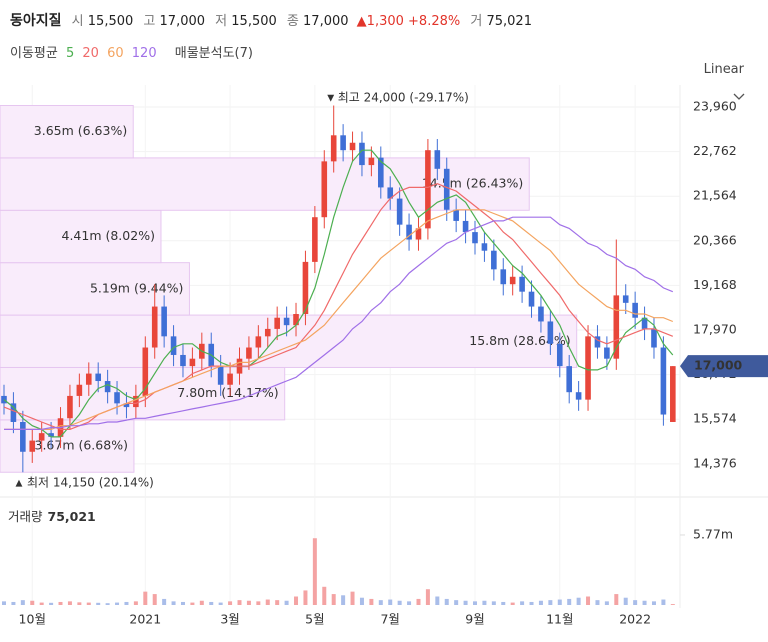 The image size is (768, 642). Describe the element at coordinates (292, 21) in the screenshot. I see `field-label: 종` at that location.